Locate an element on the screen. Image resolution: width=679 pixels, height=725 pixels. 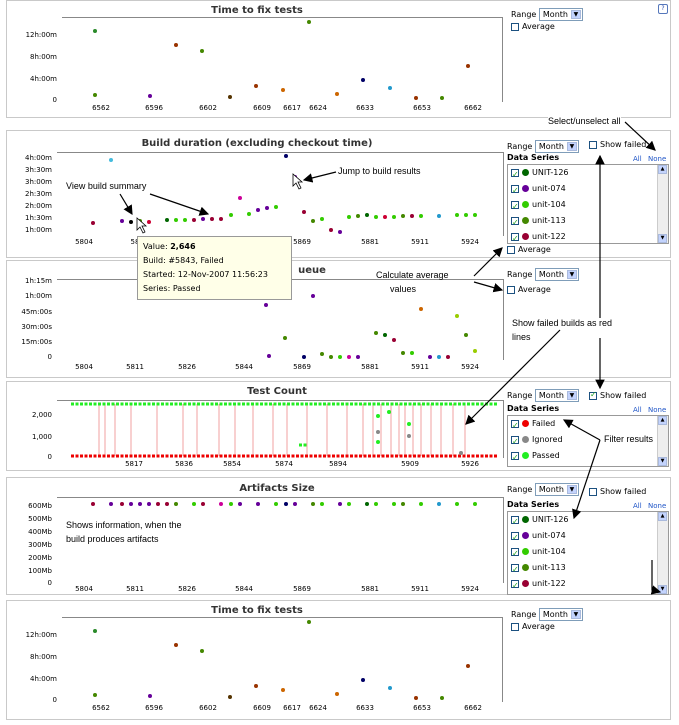
annotation-artifacts-1: Shows information, when the is located at coordinates (124, 525).